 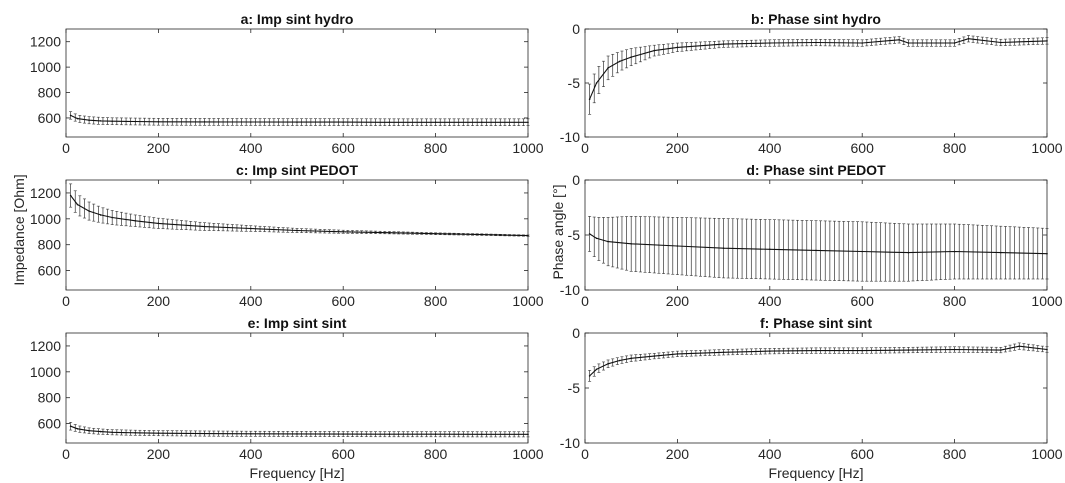 What do you see at coordinates (297, 170) in the screenshot?
I see `panel-title-c: c: Imp sint PEDOT` at bounding box center [297, 170].